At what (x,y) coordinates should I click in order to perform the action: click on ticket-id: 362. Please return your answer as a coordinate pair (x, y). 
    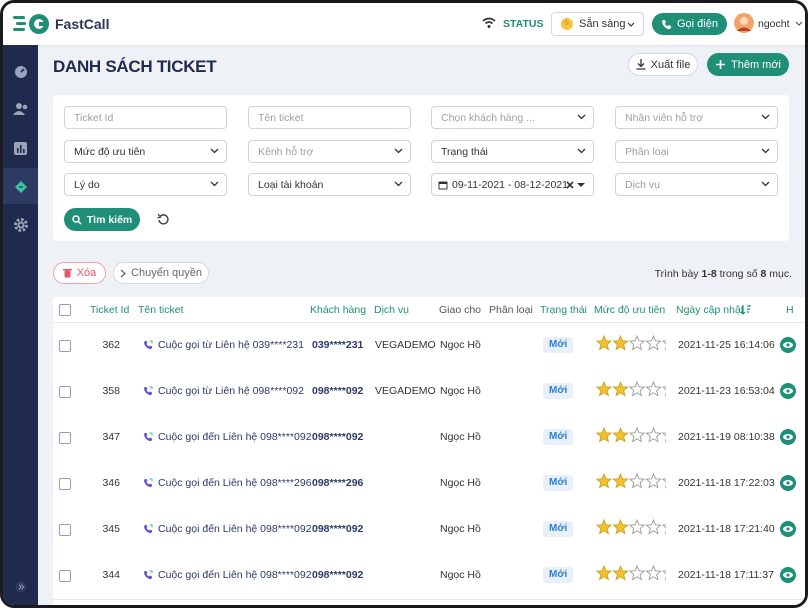
    Looking at the image, I should click on (111, 345).